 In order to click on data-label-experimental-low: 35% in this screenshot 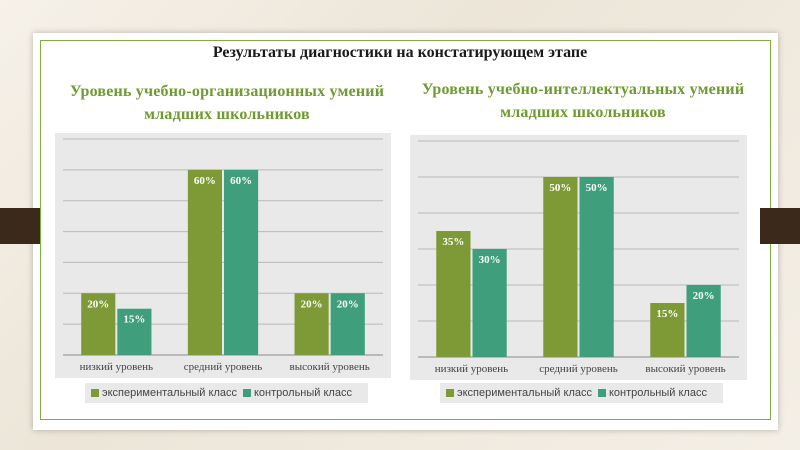, I will do `click(453, 242)`.